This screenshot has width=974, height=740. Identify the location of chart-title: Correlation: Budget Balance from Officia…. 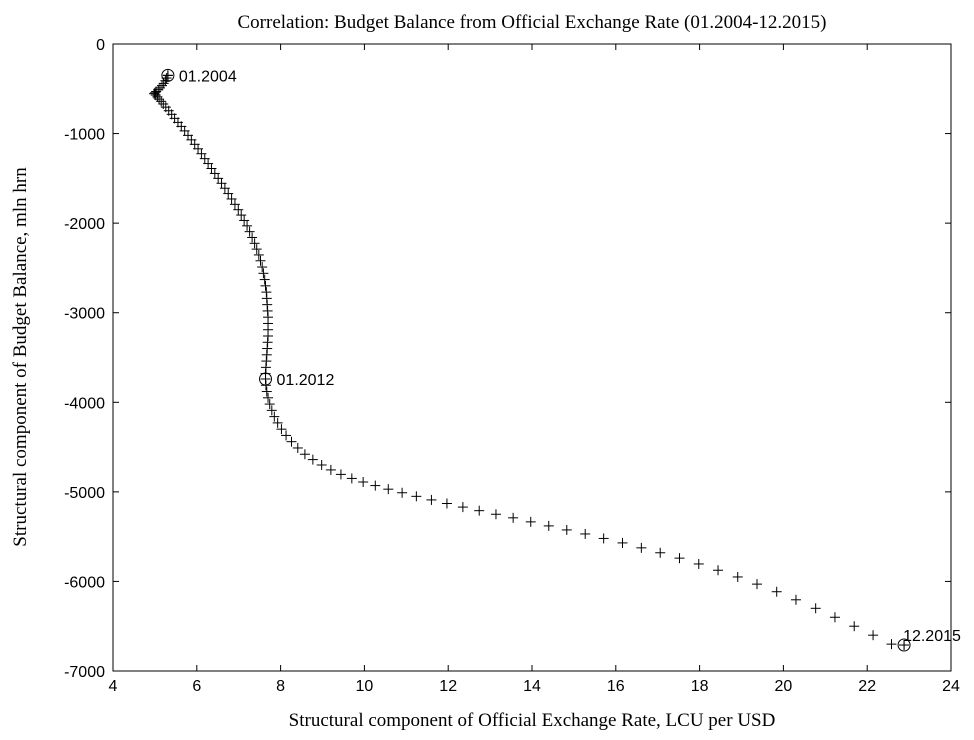
(532, 22).